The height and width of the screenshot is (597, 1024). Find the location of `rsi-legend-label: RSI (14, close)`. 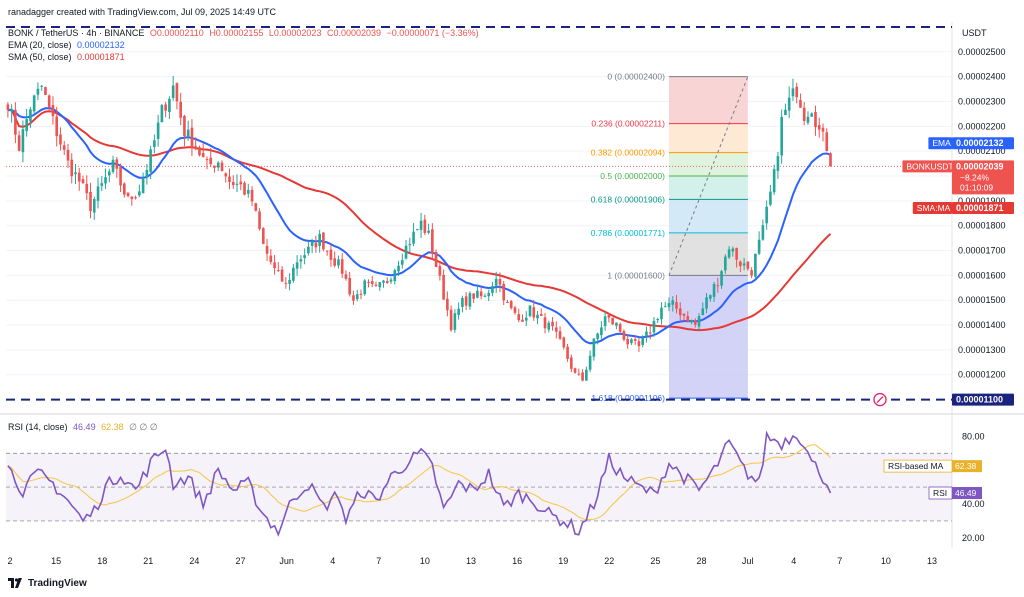

rsi-legend-label: RSI (14, close) is located at coordinates (38, 427).